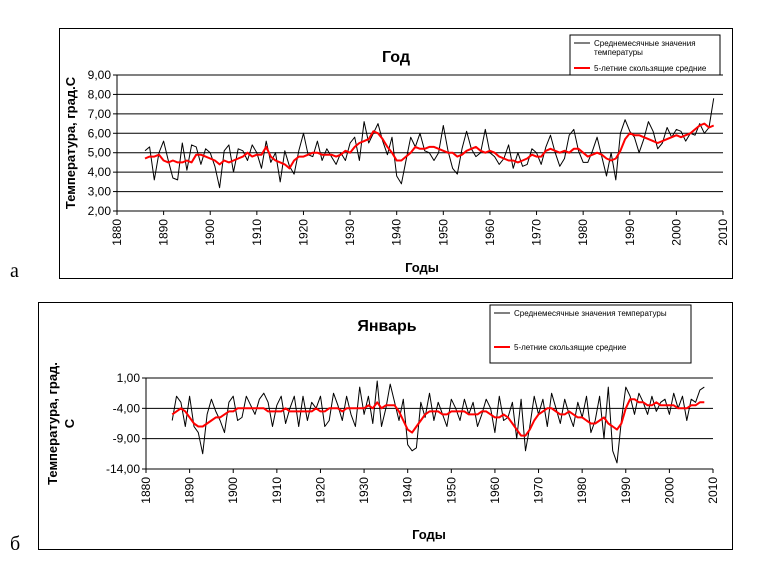 This screenshot has width=759, height=565. I want to click on legend-label-monthly: Среднемесячные значения температуры, so click(590, 313).